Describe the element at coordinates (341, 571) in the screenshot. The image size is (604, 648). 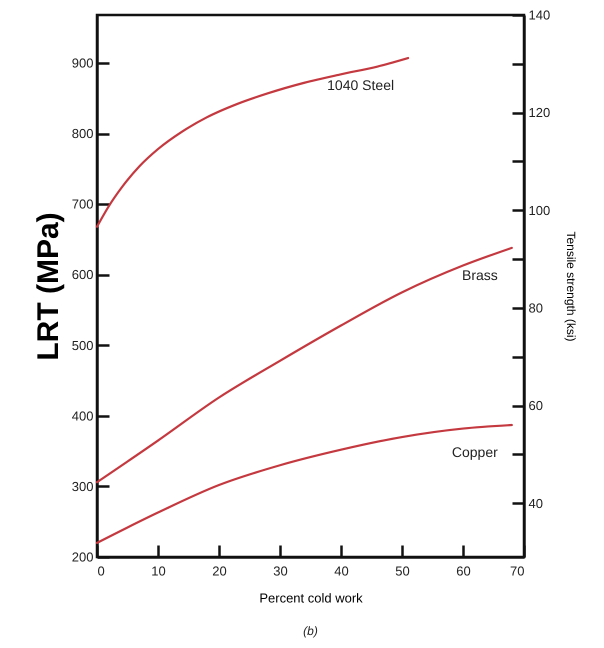
I see `x-tick-label: 40` at that location.